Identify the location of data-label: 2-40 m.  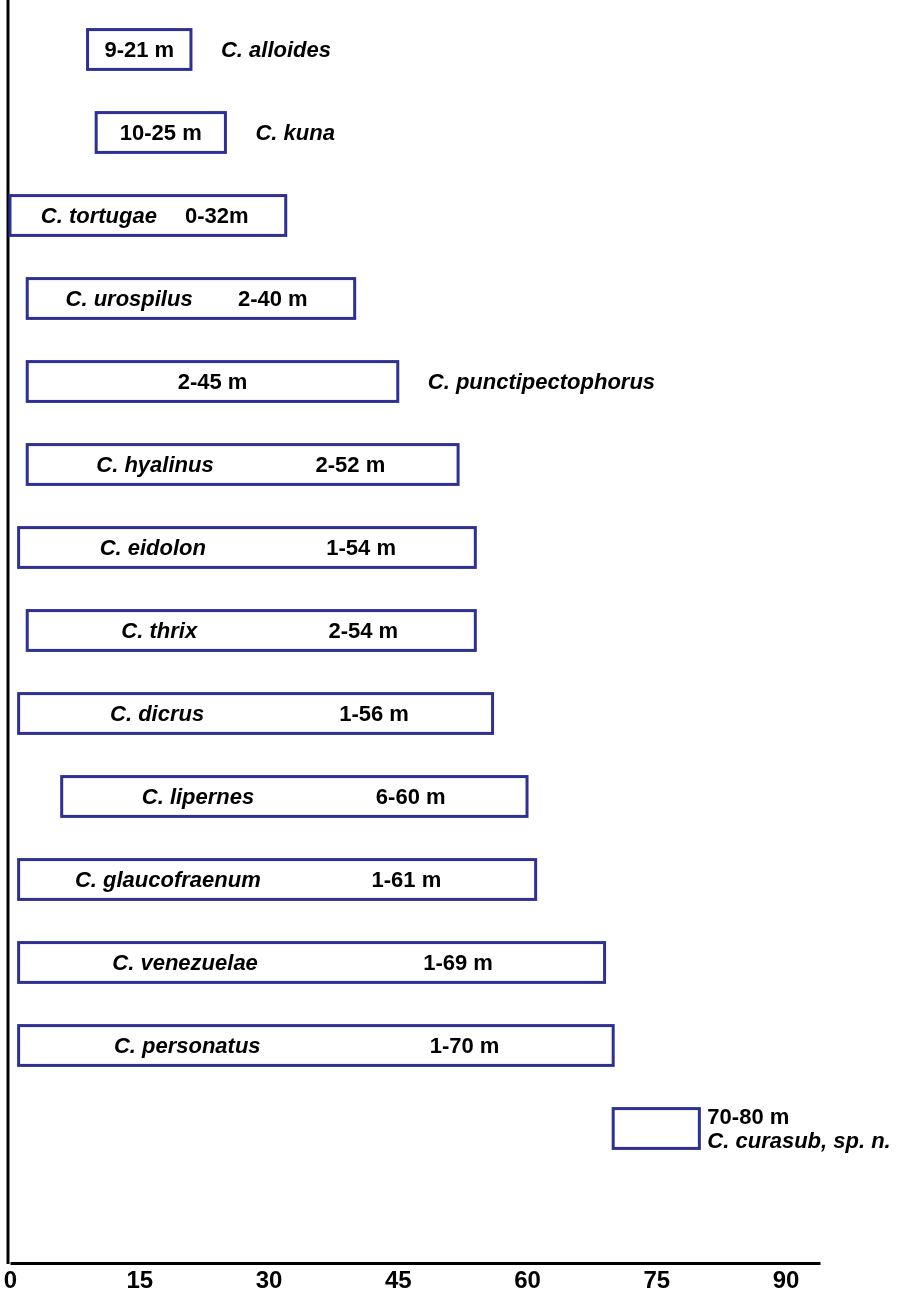
(272, 298).